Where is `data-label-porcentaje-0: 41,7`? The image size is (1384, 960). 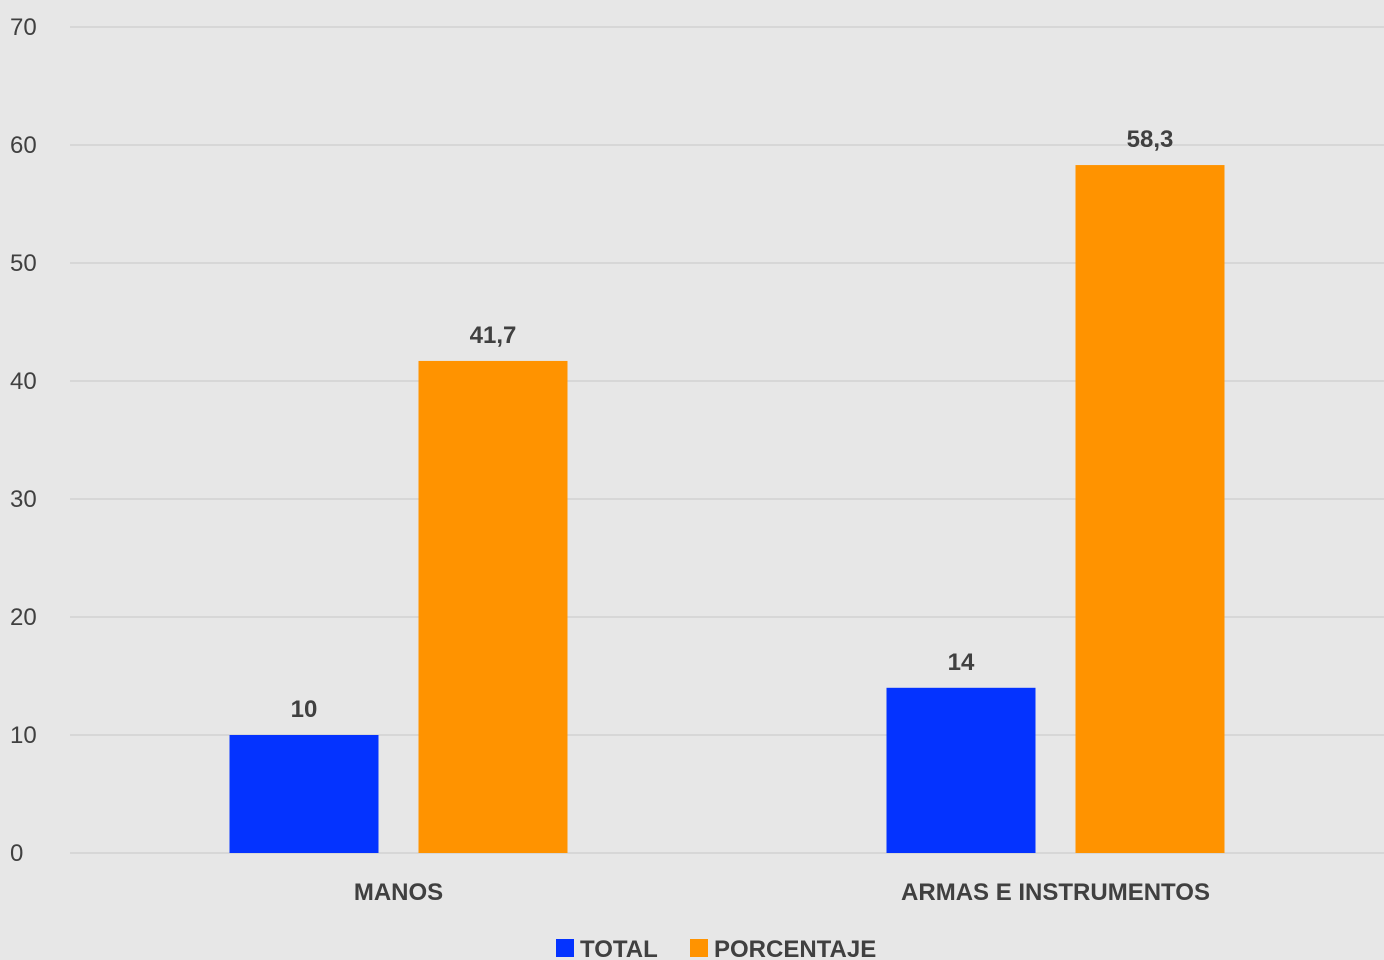
data-label-porcentaje-0: 41,7 is located at coordinates (493, 335).